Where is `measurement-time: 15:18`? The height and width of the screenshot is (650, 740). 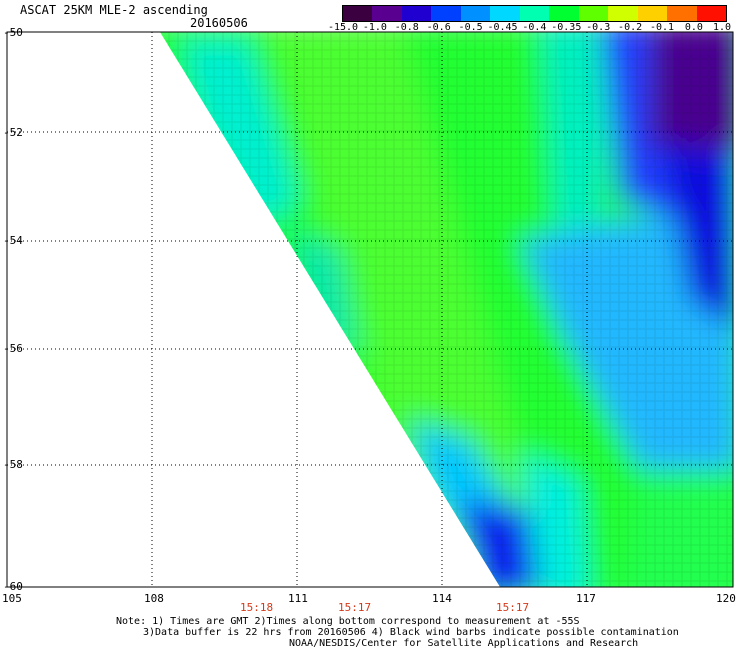 measurement-time: 15:18 is located at coordinates (257, 607).